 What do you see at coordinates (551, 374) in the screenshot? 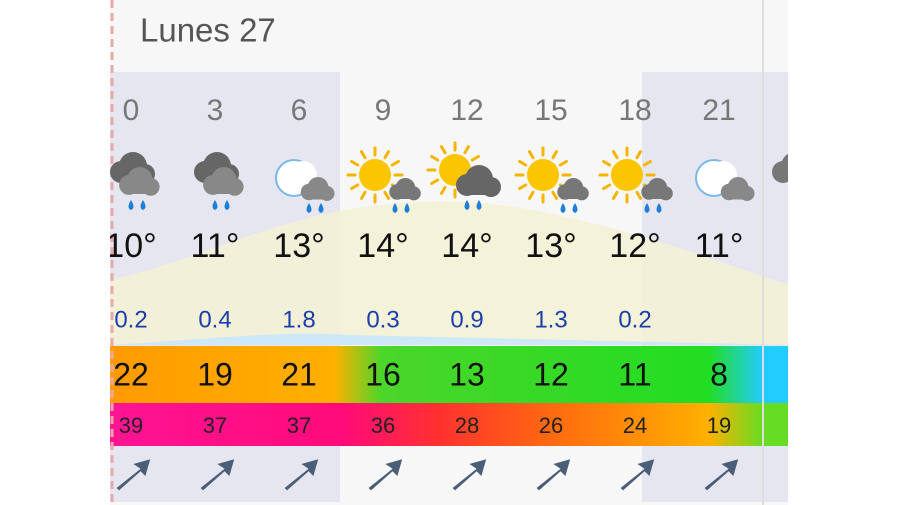
I see `wind-speed: 12` at bounding box center [551, 374].